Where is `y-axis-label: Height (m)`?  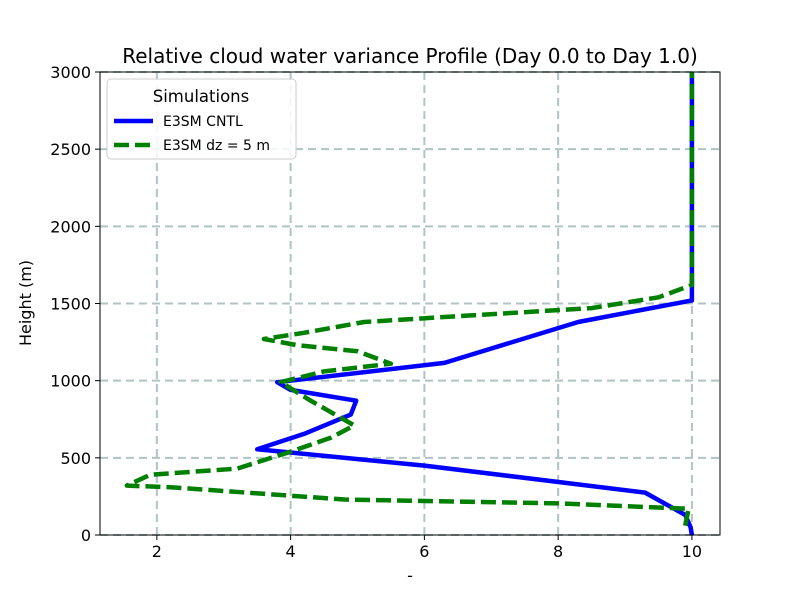
y-axis-label: Height (m) is located at coordinates (25, 303).